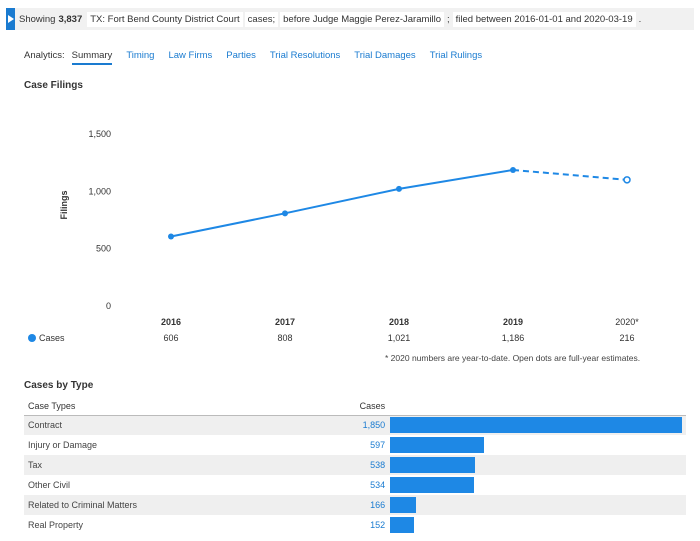 This screenshot has height=541, width=700. What do you see at coordinates (399, 322) in the screenshot?
I see `x-tick-label: 2018` at bounding box center [399, 322].